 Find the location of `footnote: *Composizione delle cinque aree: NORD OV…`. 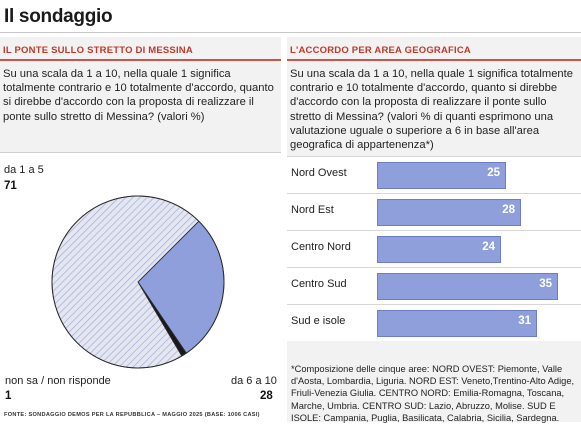

footnote: *Composizione delle cinque aree: NORD OV… is located at coordinates (433, 393).